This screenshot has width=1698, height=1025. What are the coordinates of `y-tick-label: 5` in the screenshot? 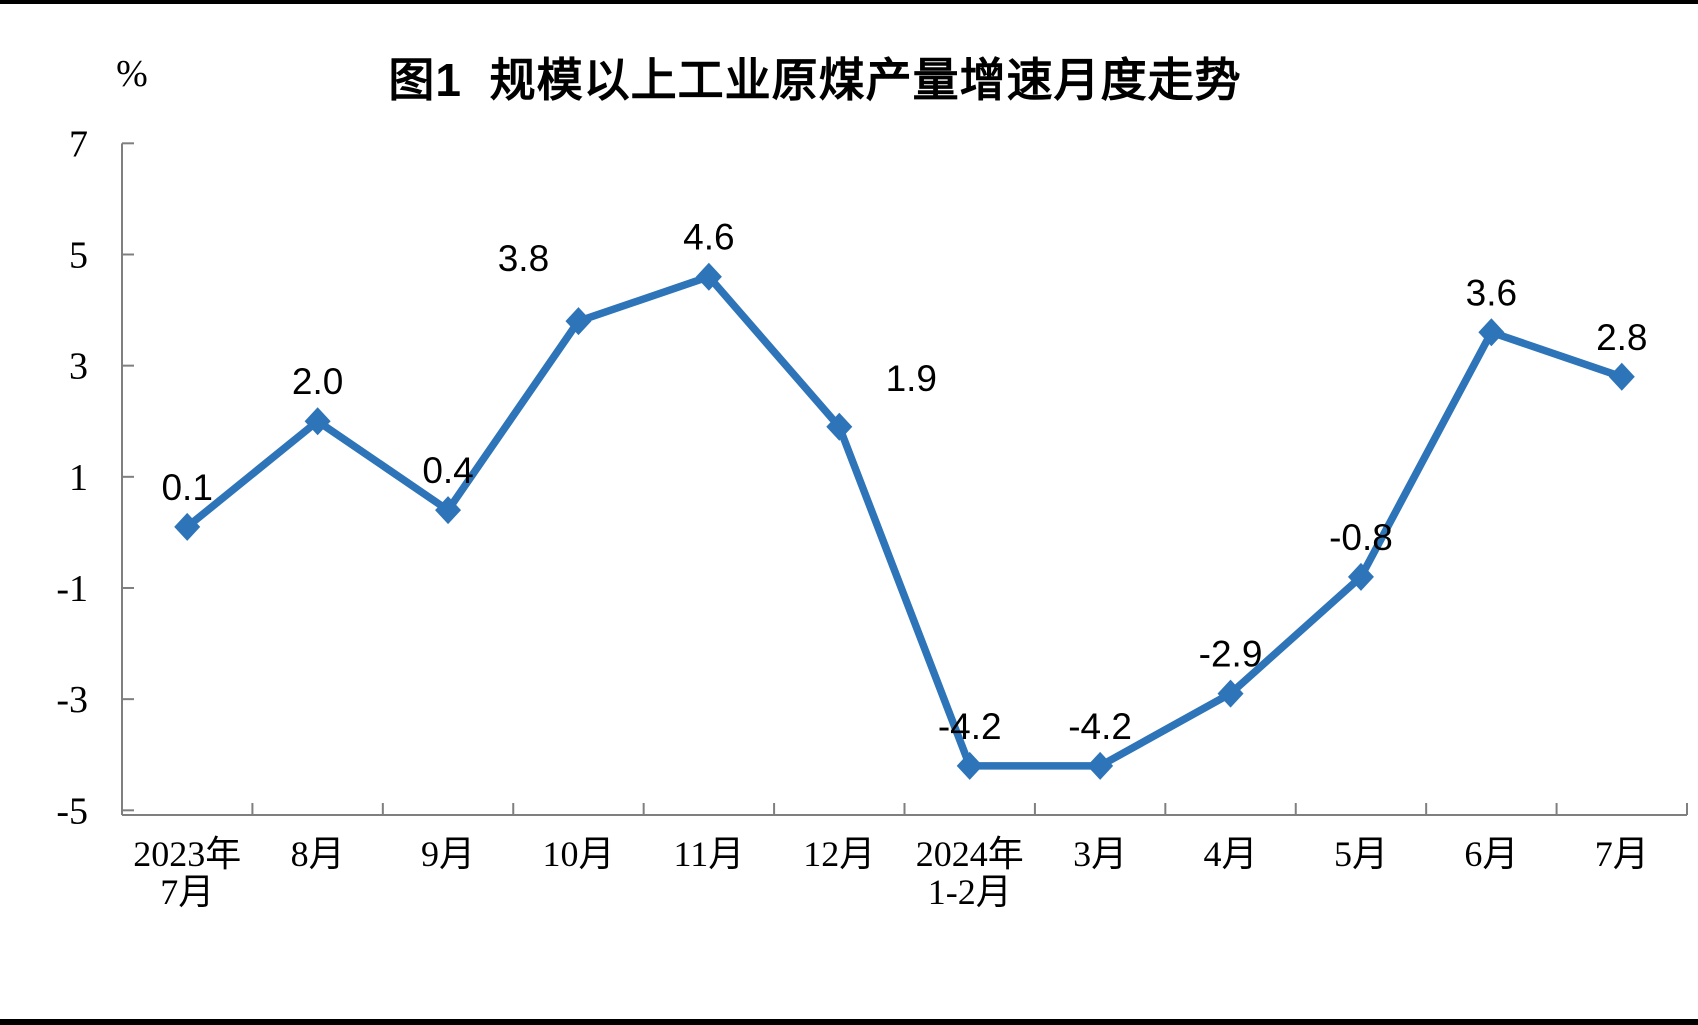 It's located at (78, 255).